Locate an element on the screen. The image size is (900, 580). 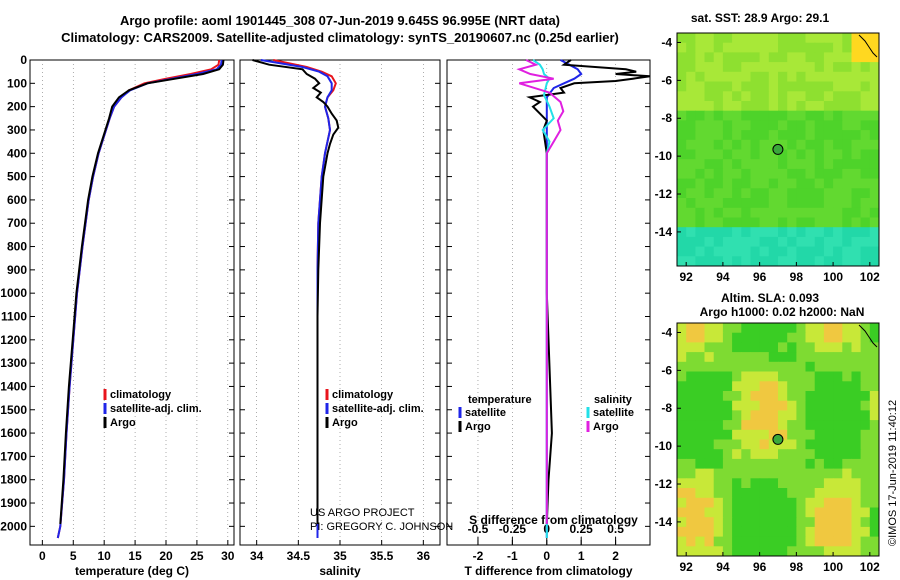
map-lon-label: 98 is located at coordinates (797, 277).